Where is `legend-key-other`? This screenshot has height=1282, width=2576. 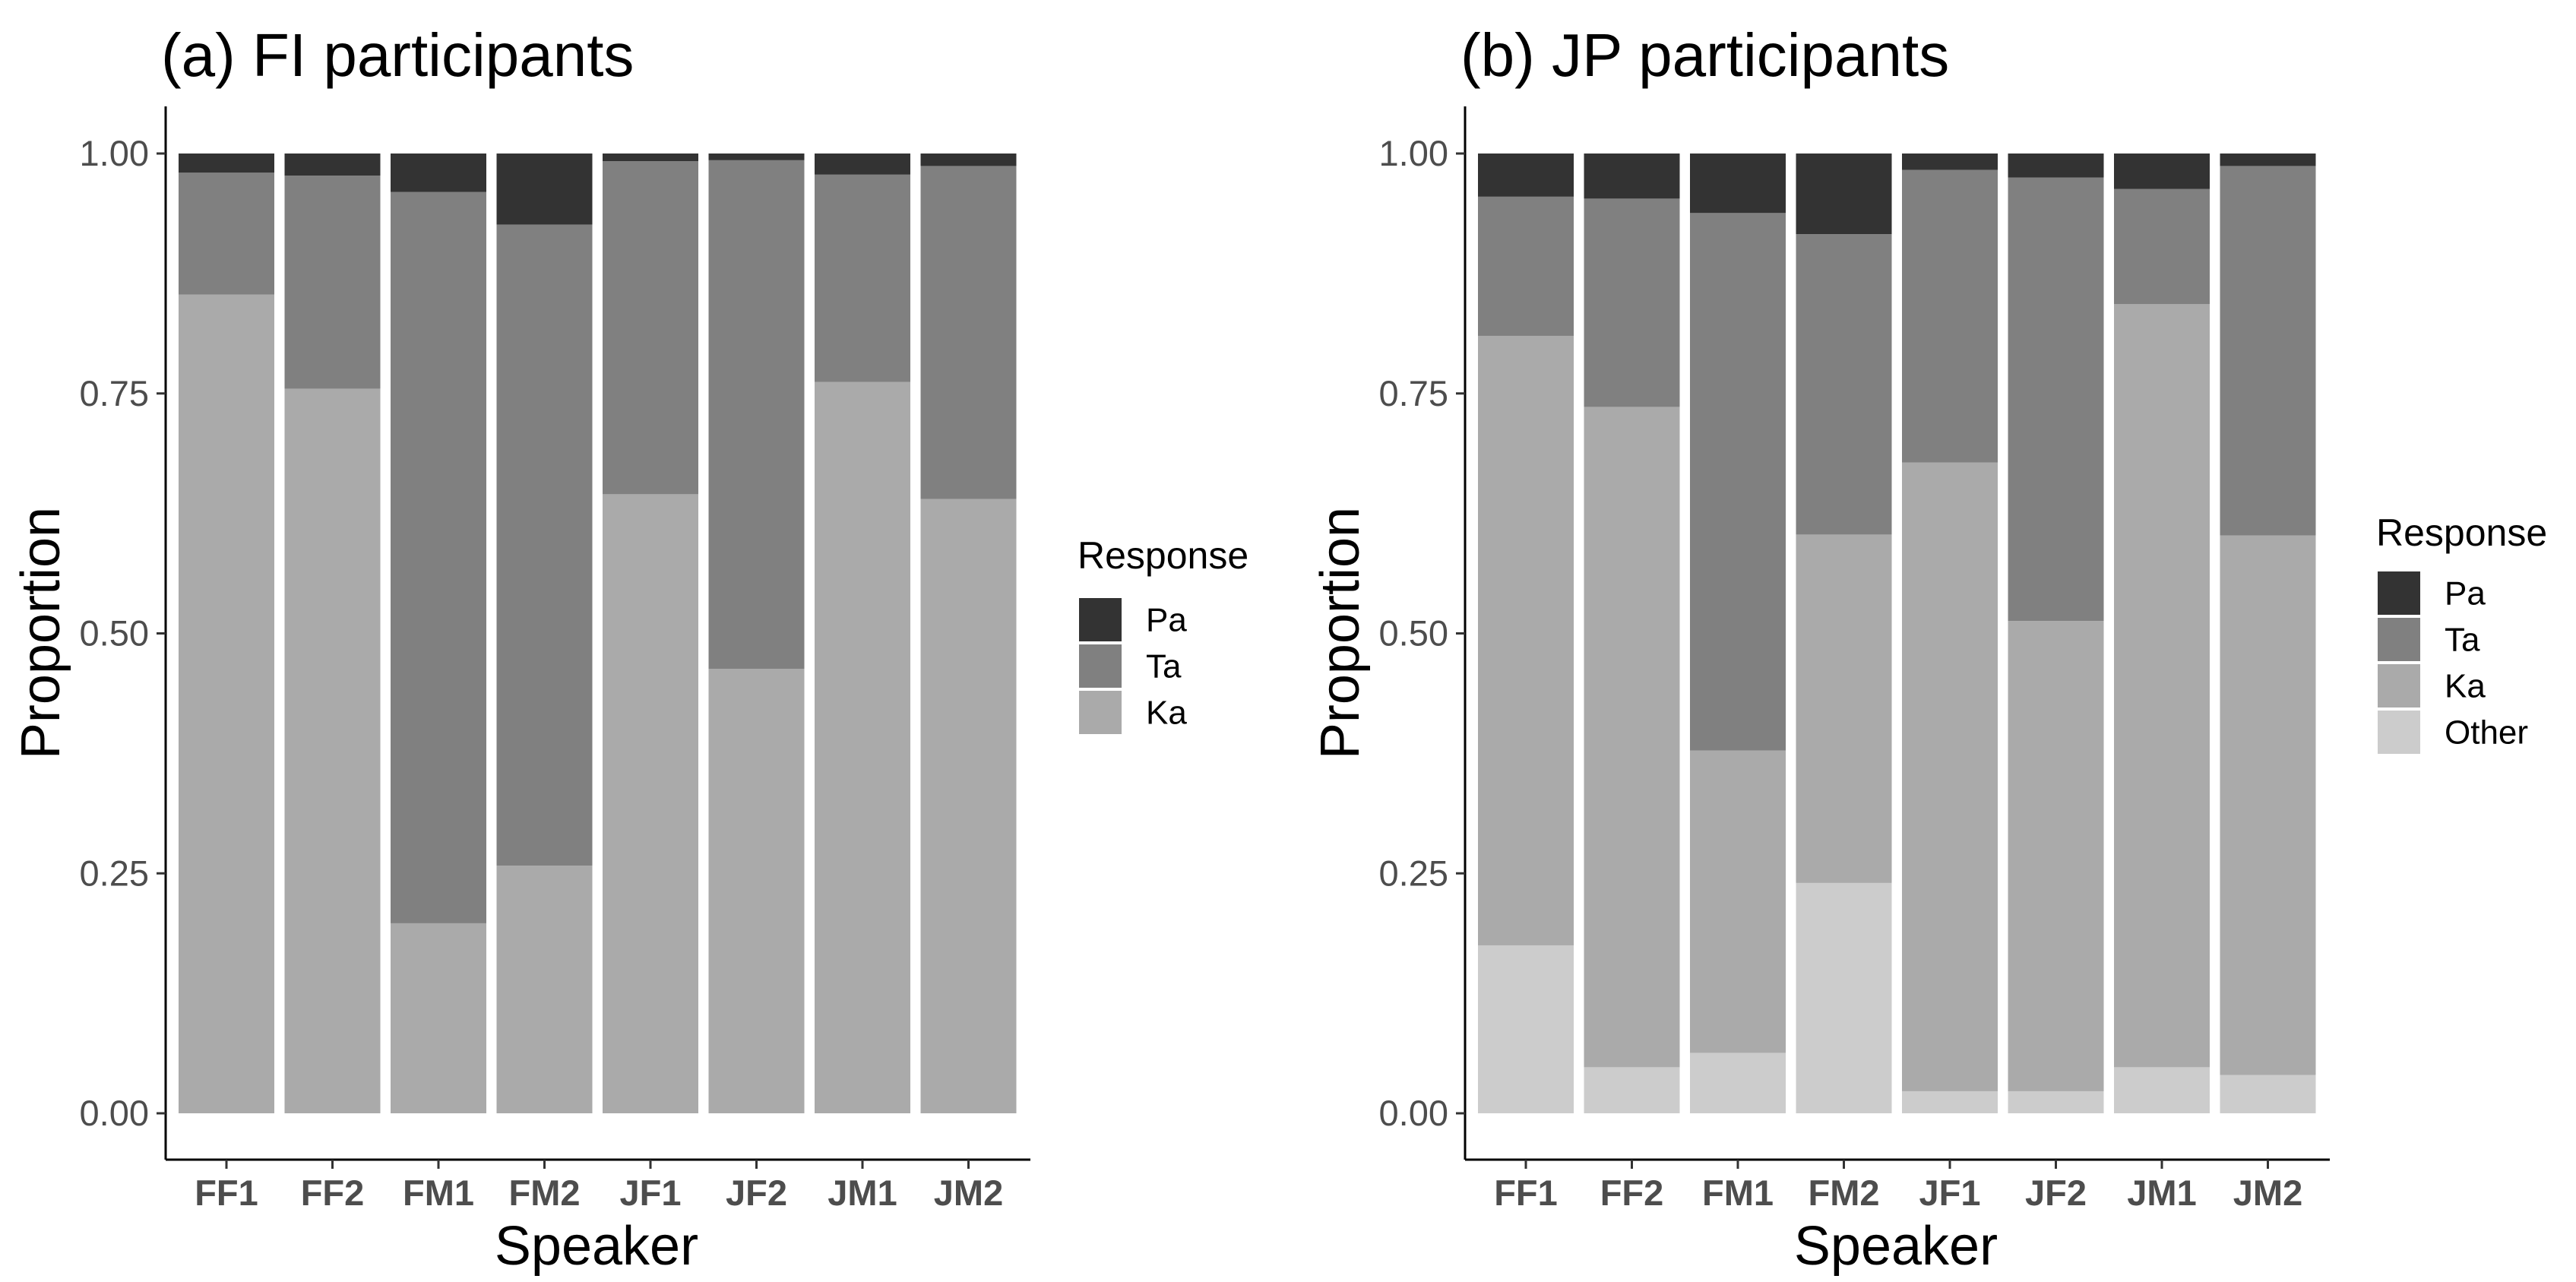 legend-key-other is located at coordinates (2399, 732).